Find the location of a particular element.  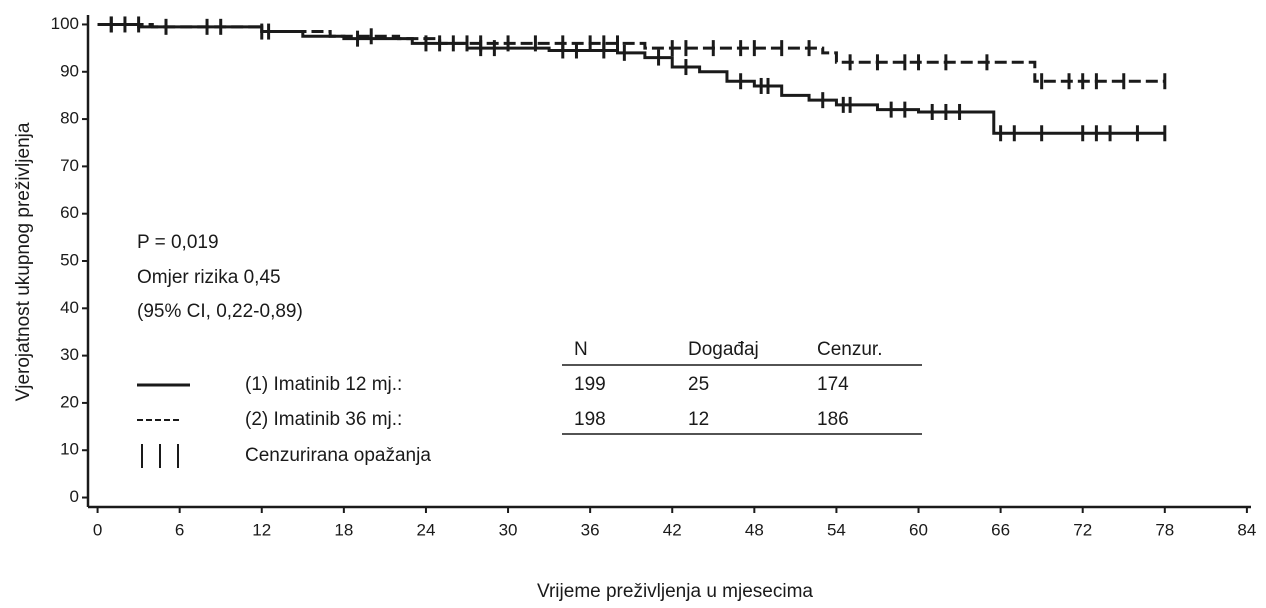

y-tick-label: 60 is located at coordinates (69, 212).